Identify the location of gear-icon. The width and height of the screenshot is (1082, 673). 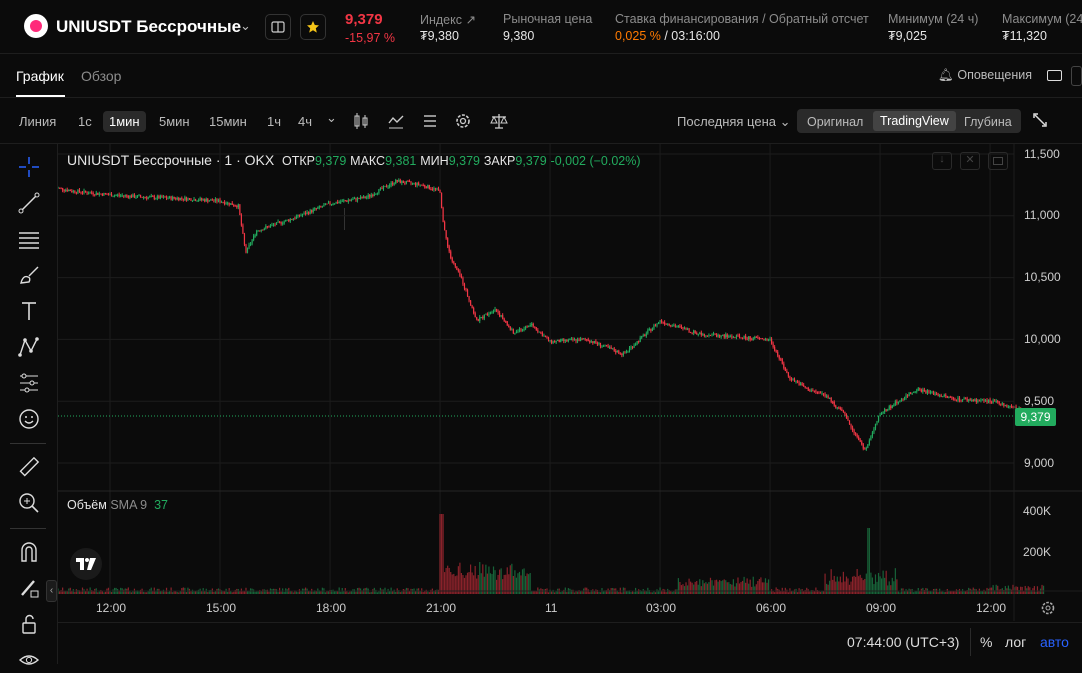
(463, 121).